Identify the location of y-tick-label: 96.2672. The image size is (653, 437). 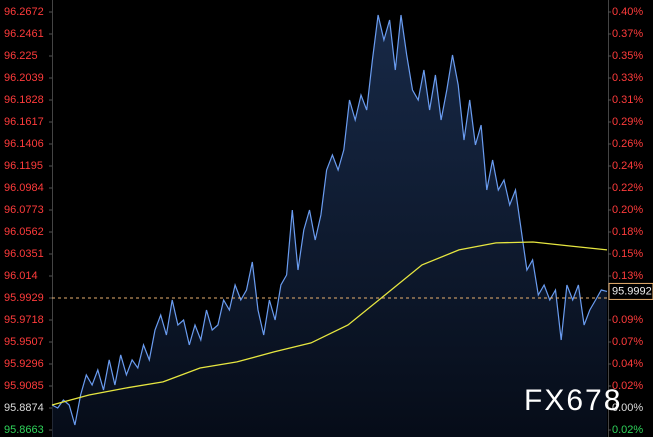
(24, 12).